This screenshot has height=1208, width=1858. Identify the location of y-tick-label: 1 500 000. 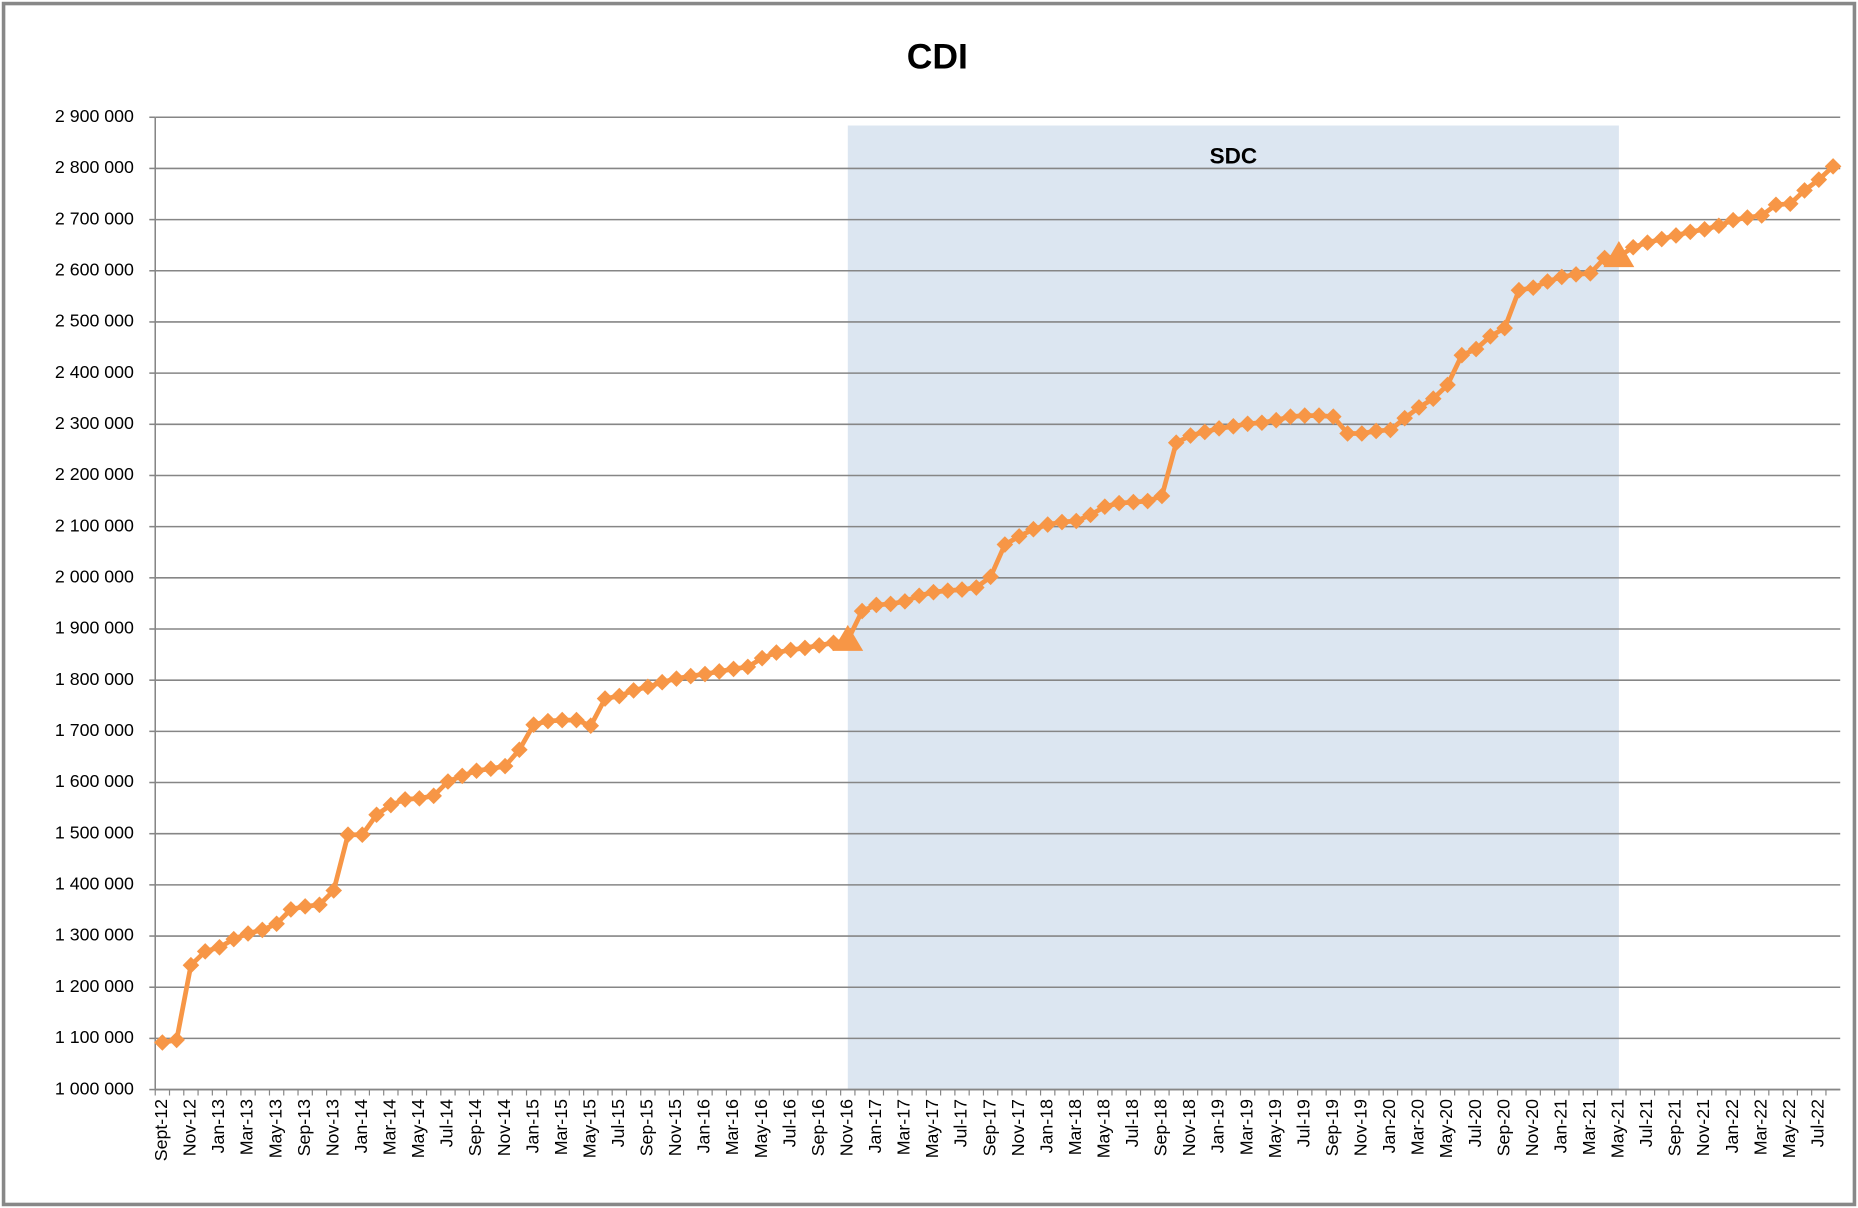
(94, 832).